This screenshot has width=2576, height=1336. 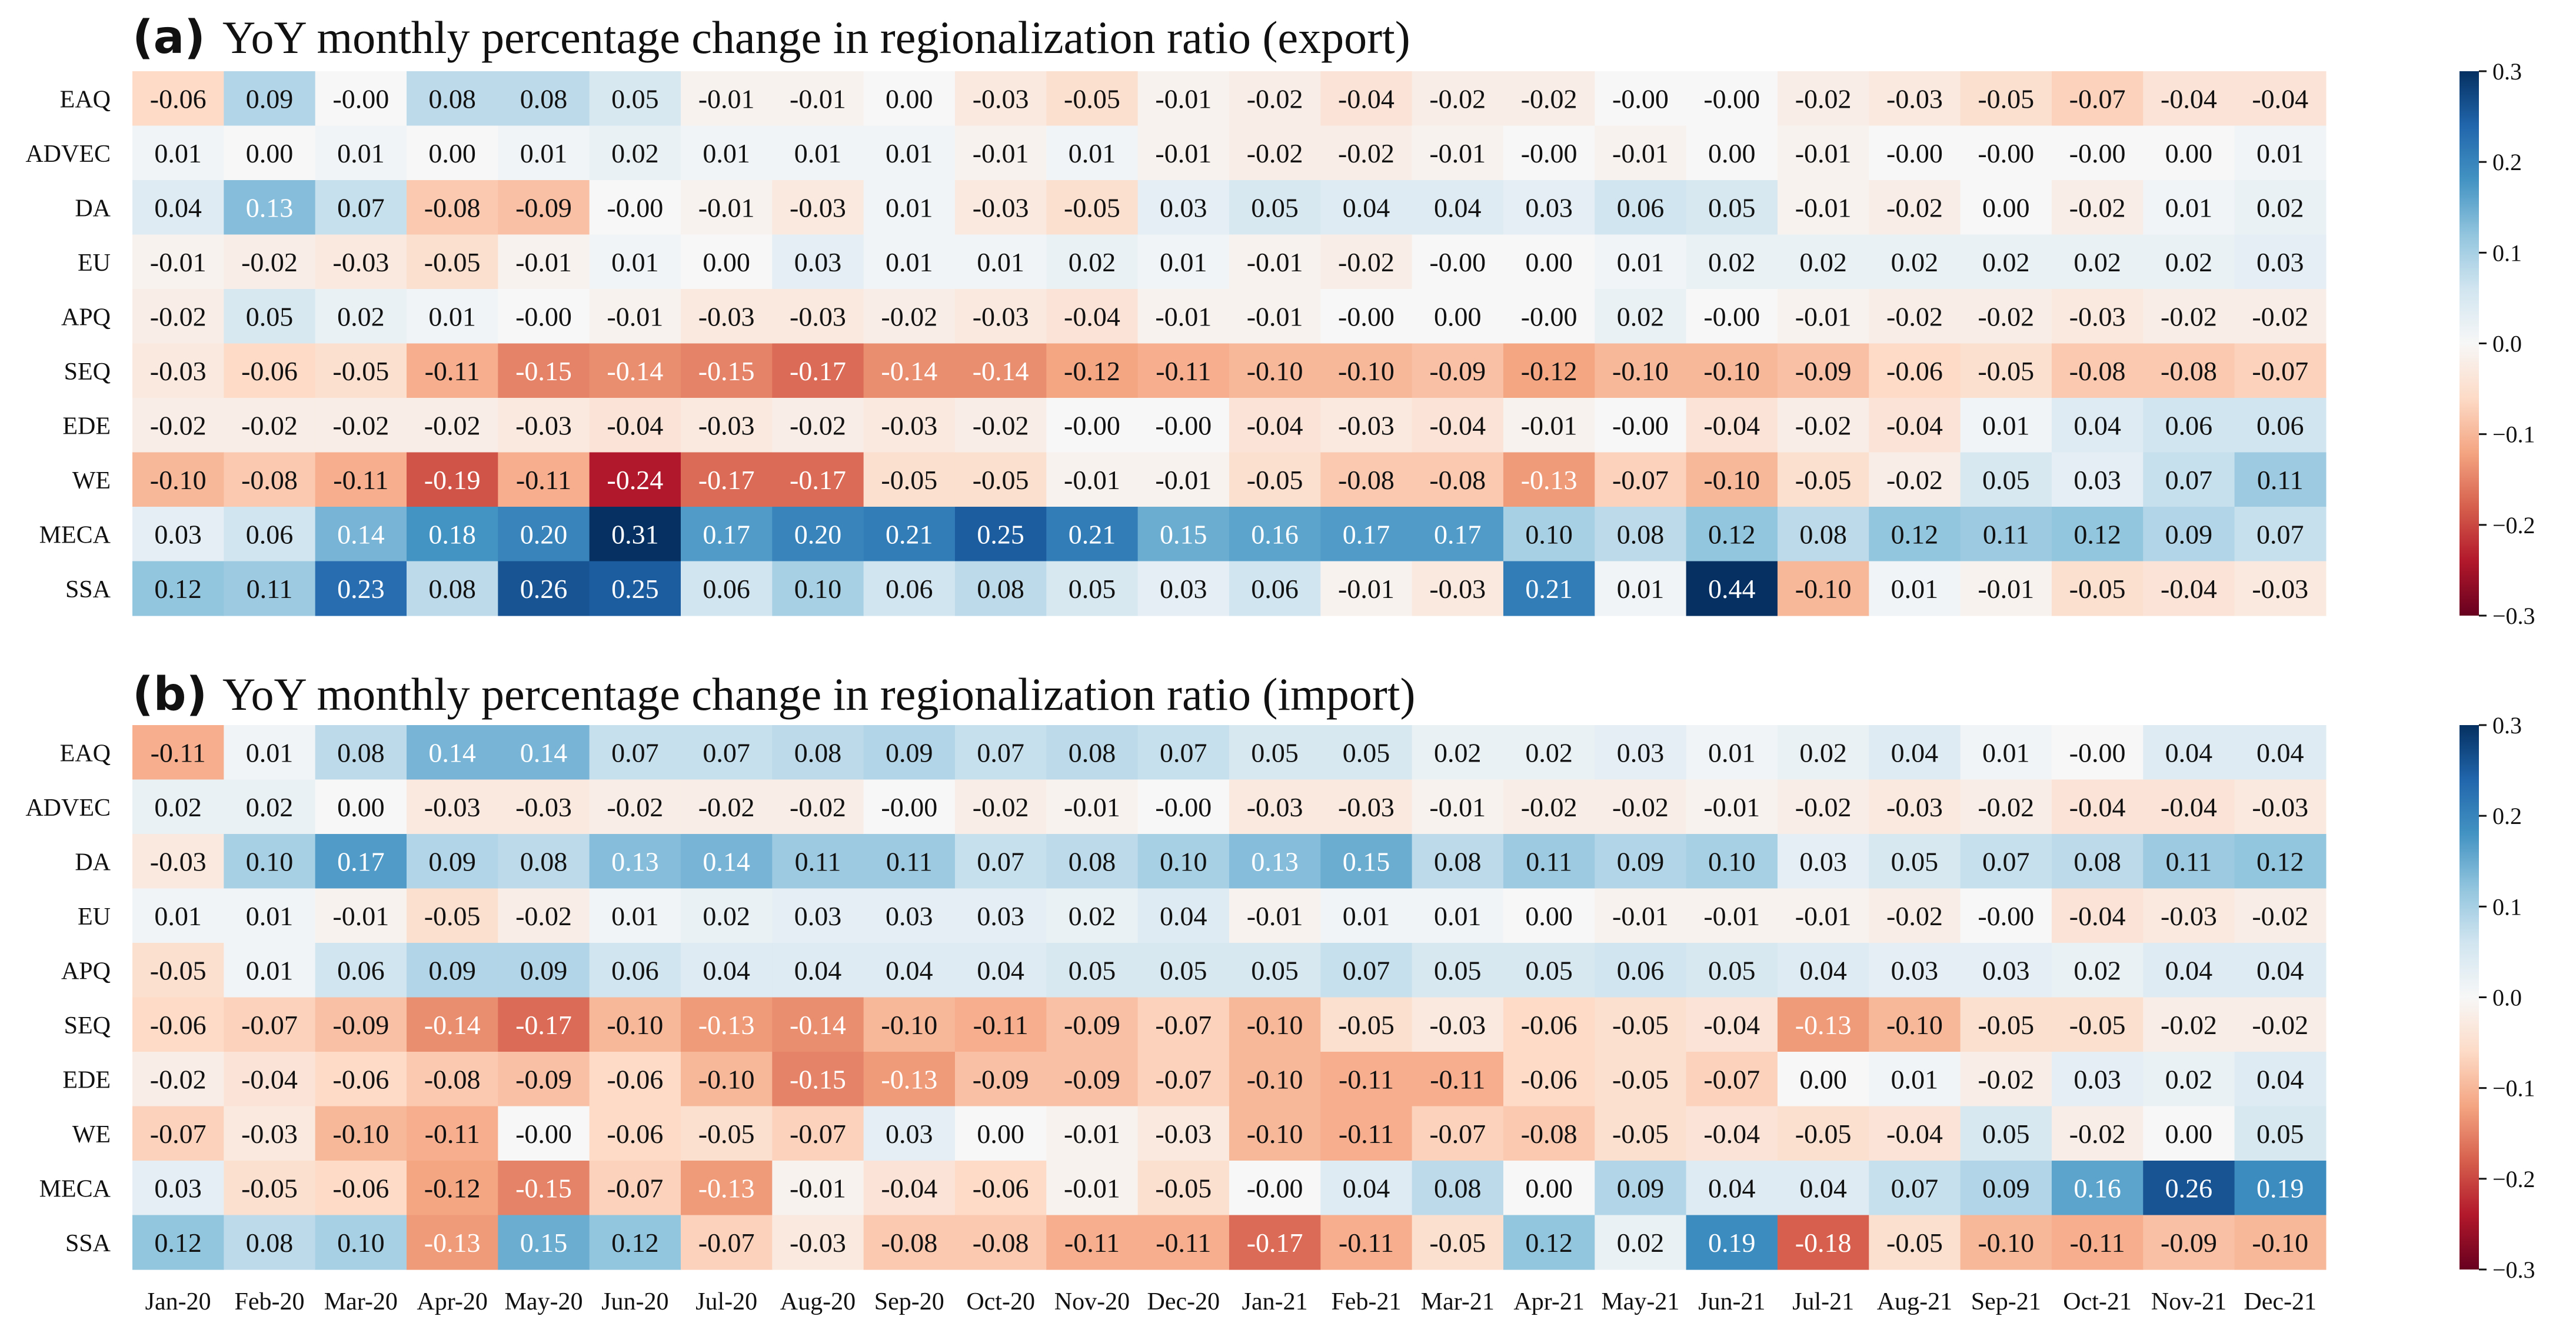 I want to click on heatmap-cell-value: 0.08, so click(x=1000, y=589).